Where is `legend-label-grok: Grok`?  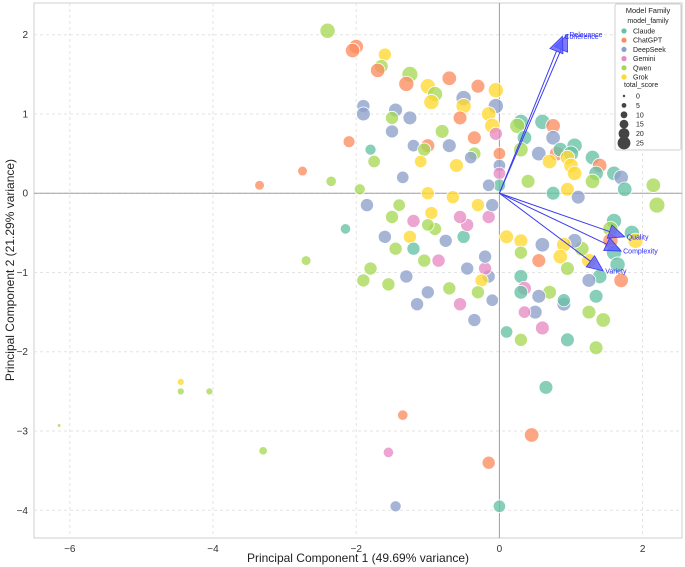 legend-label-grok: Grok is located at coordinates (641, 78).